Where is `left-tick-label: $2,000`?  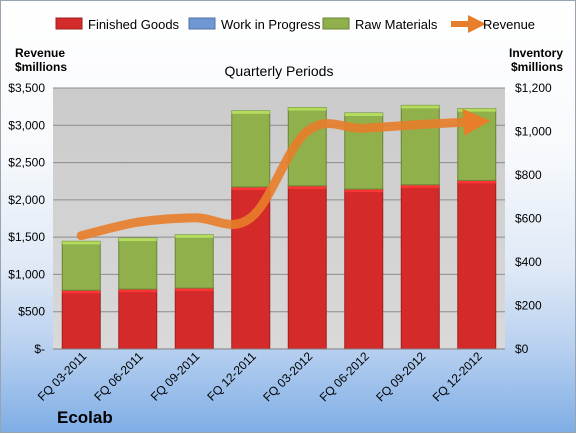 left-tick-label: $2,000 is located at coordinates (26, 200).